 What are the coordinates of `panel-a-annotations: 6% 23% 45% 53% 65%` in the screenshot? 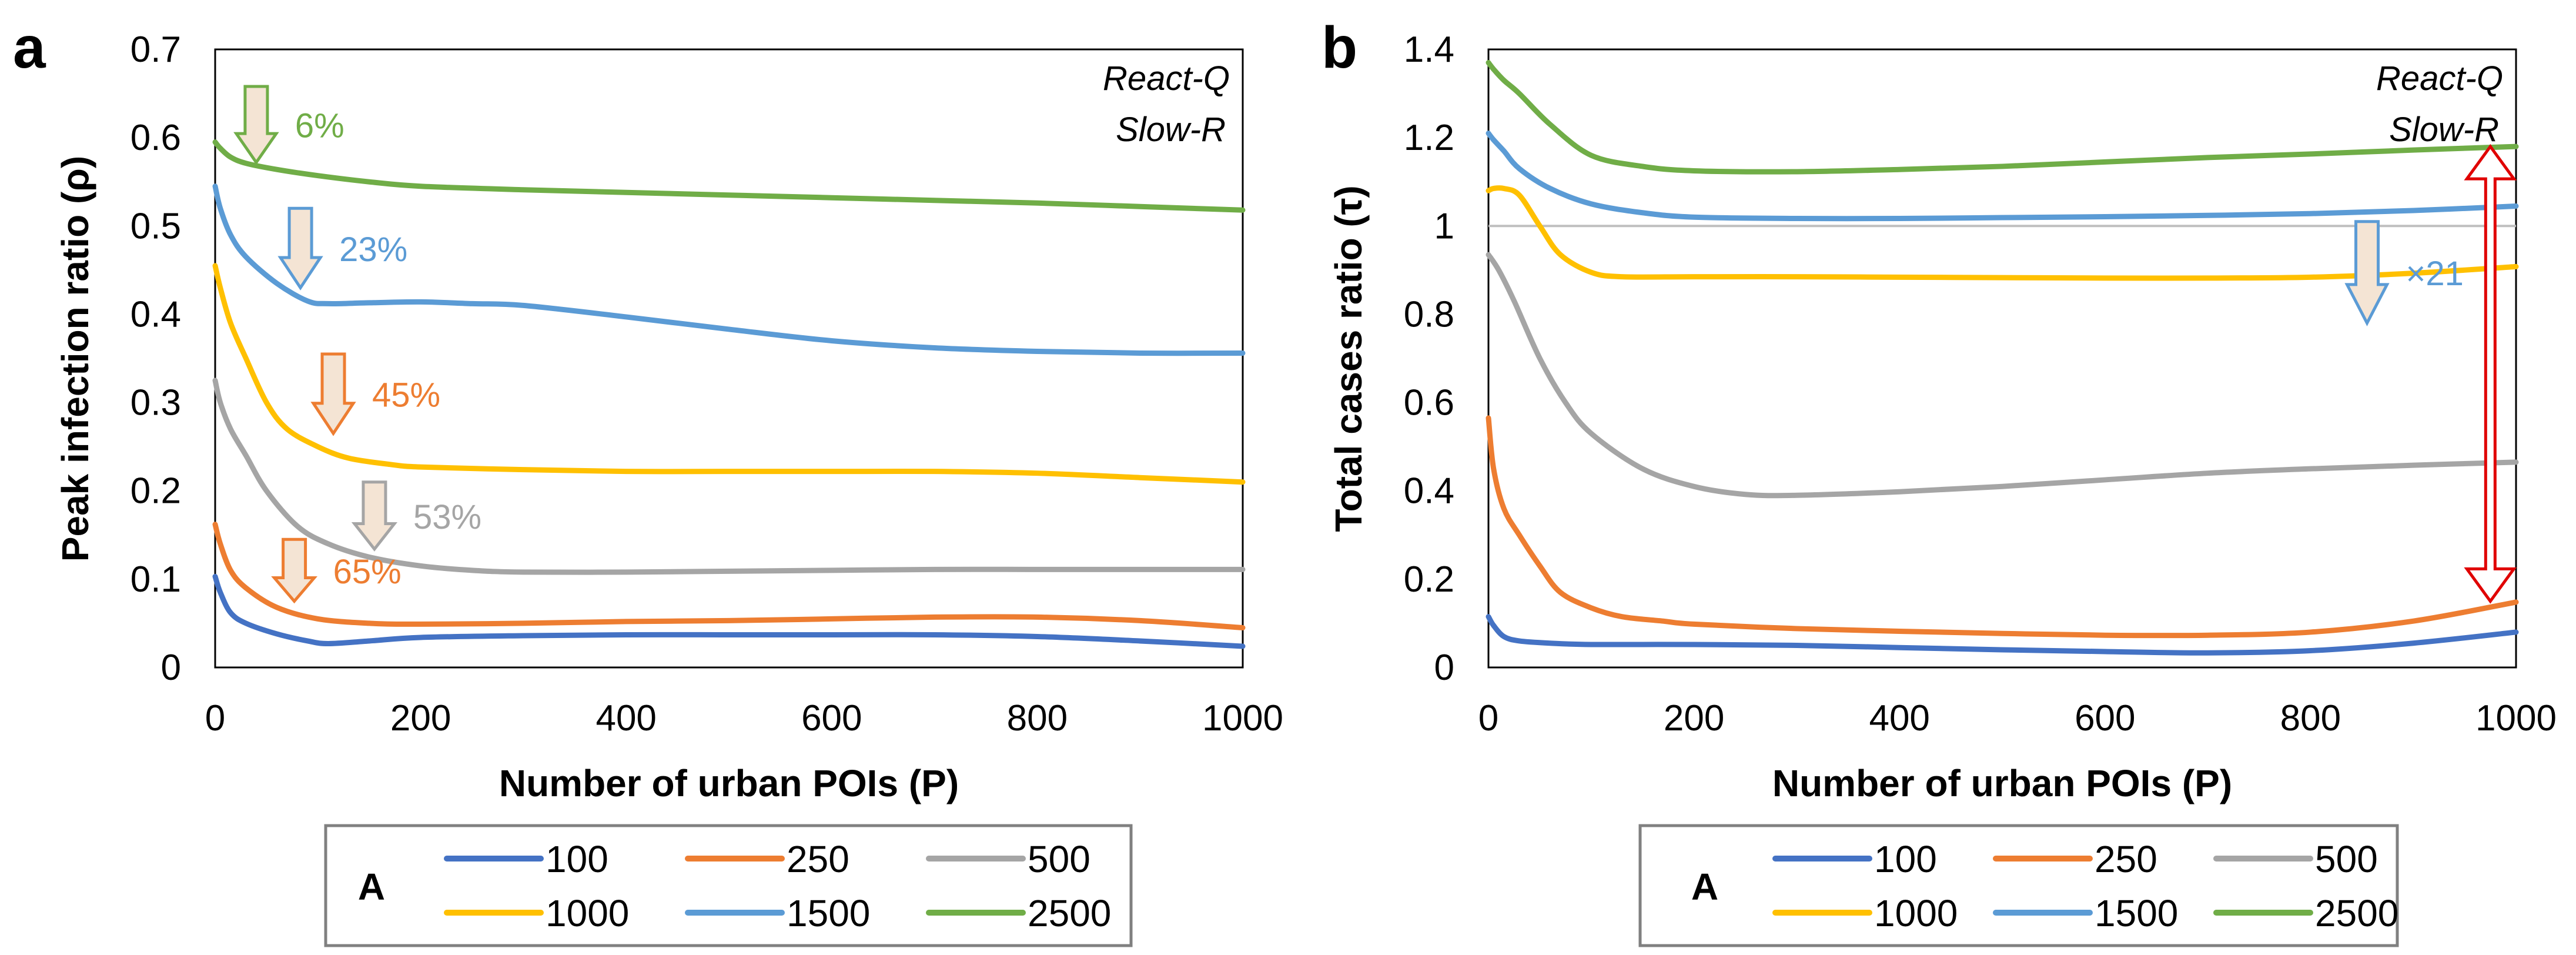 It's located at (357, 344).